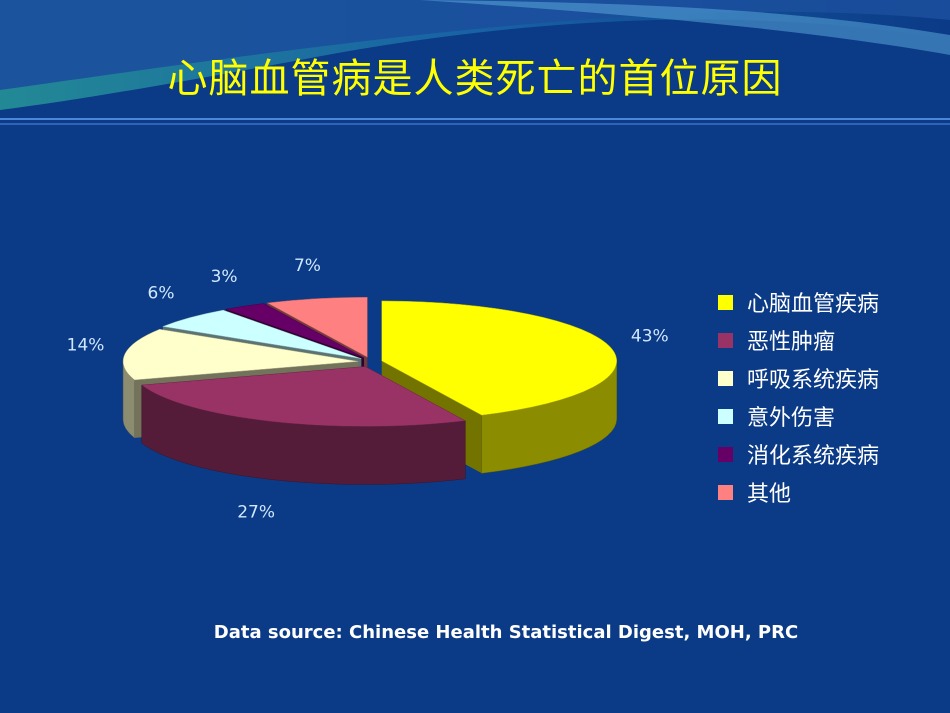  I want to click on legend-item: 心脑血管疾病, so click(798, 302).